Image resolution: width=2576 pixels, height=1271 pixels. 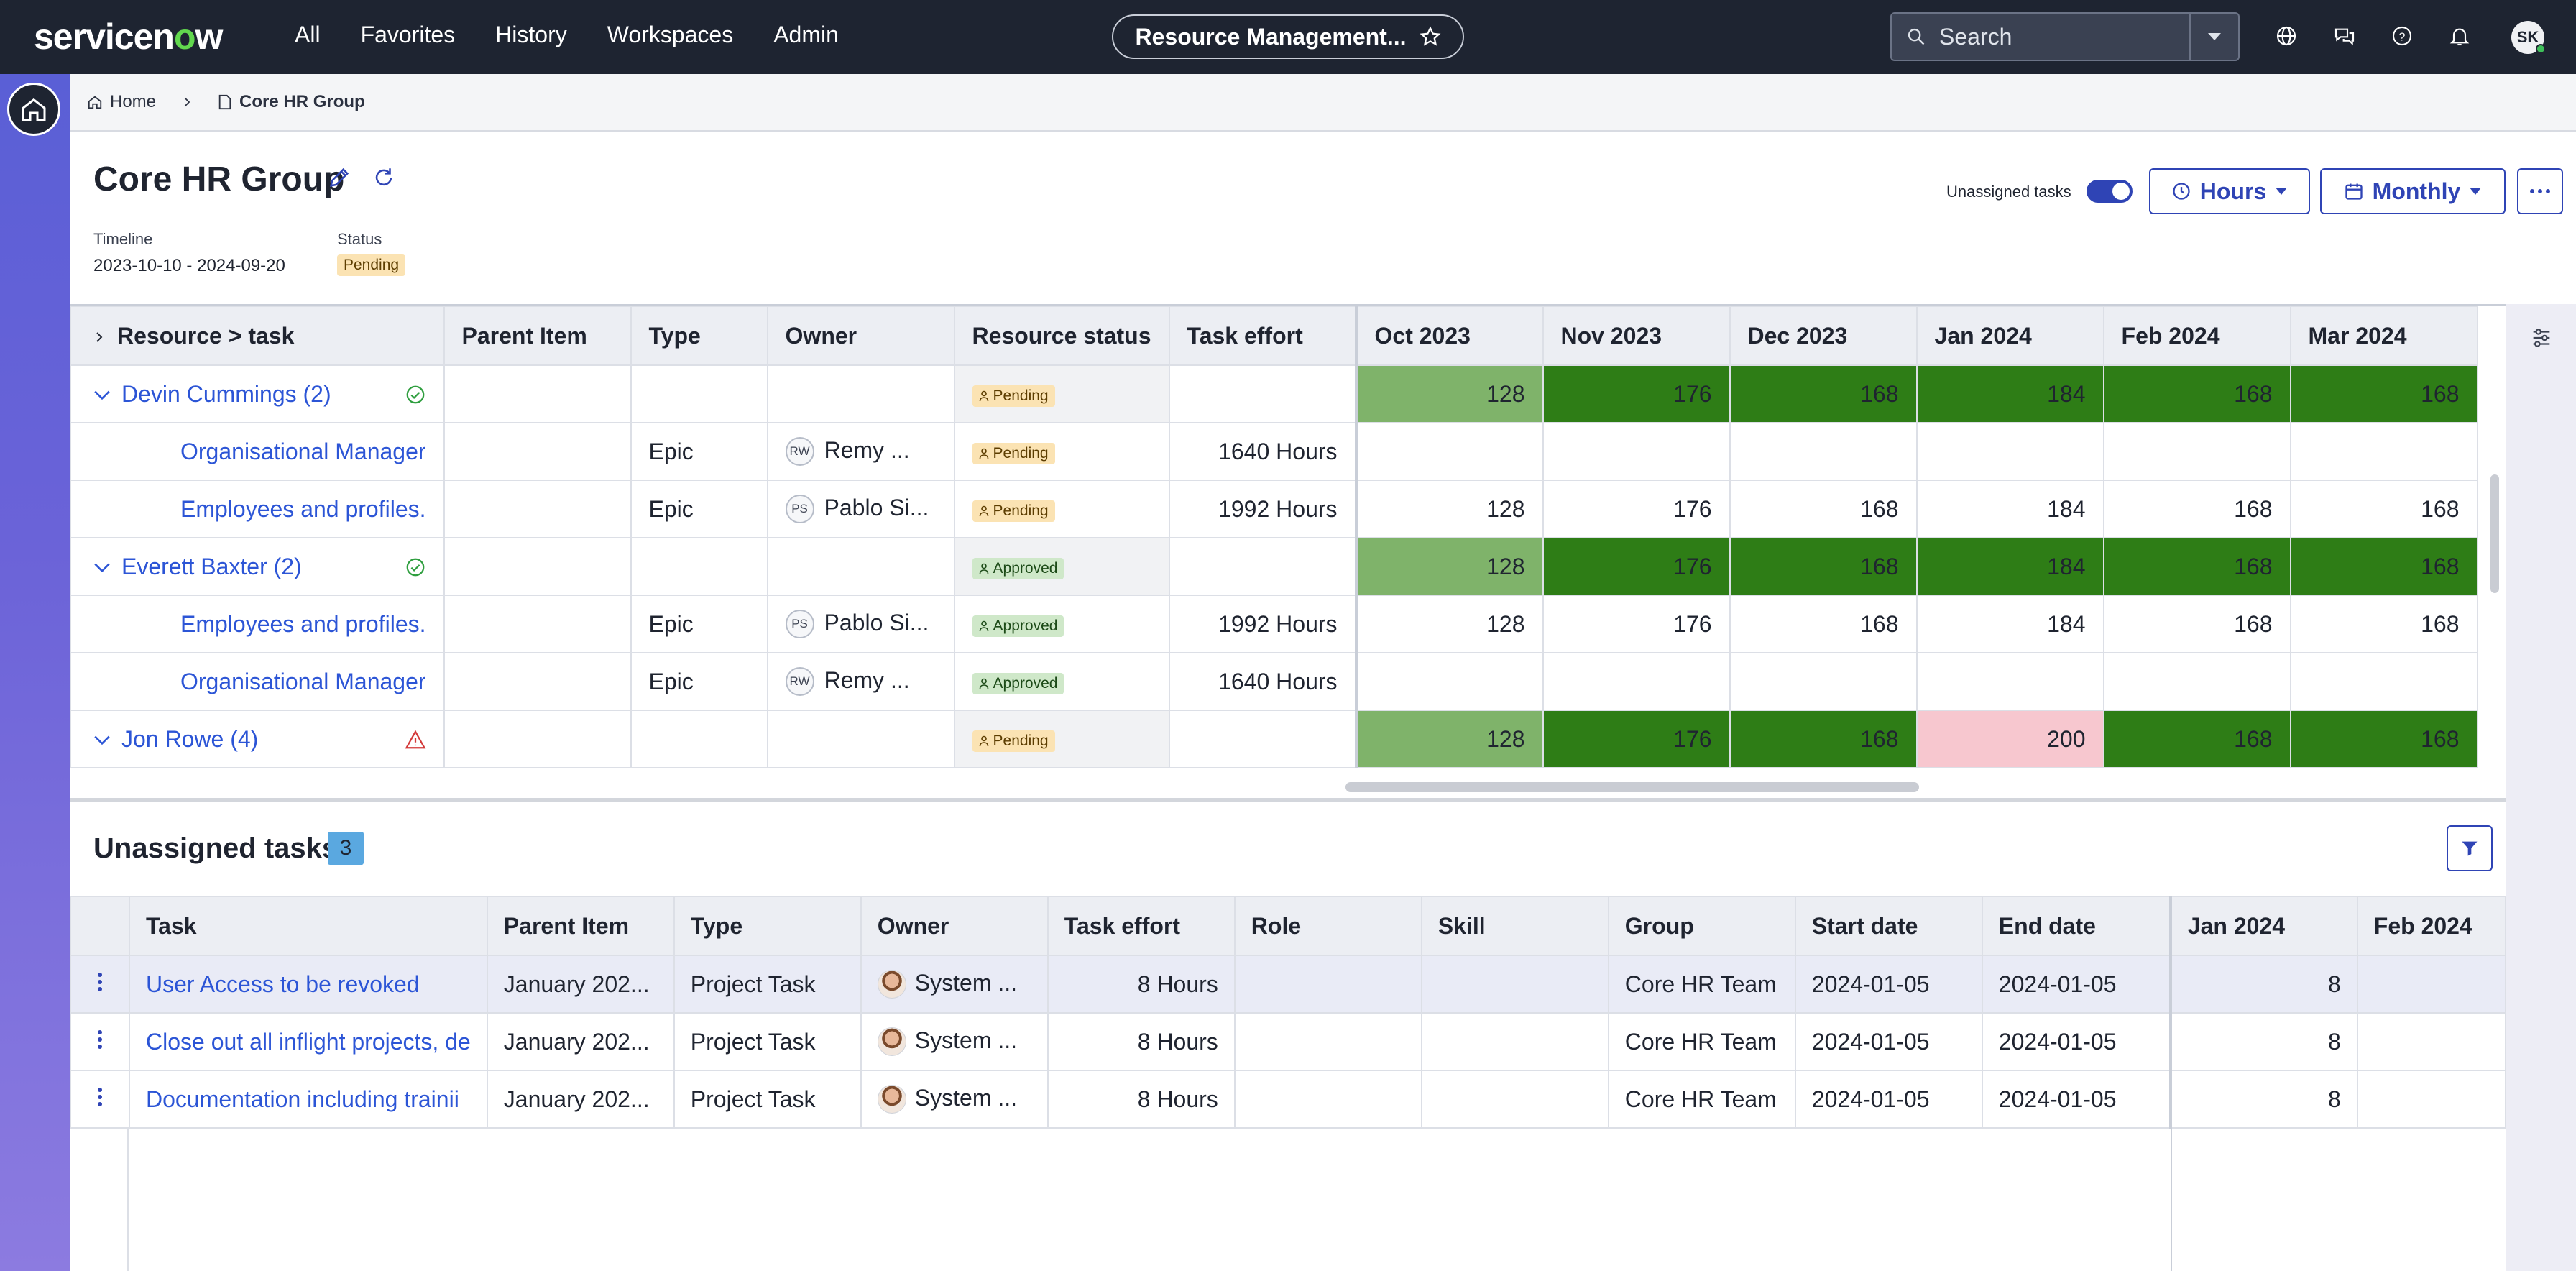 I want to click on nav-favorites: Favorites, so click(x=408, y=34).